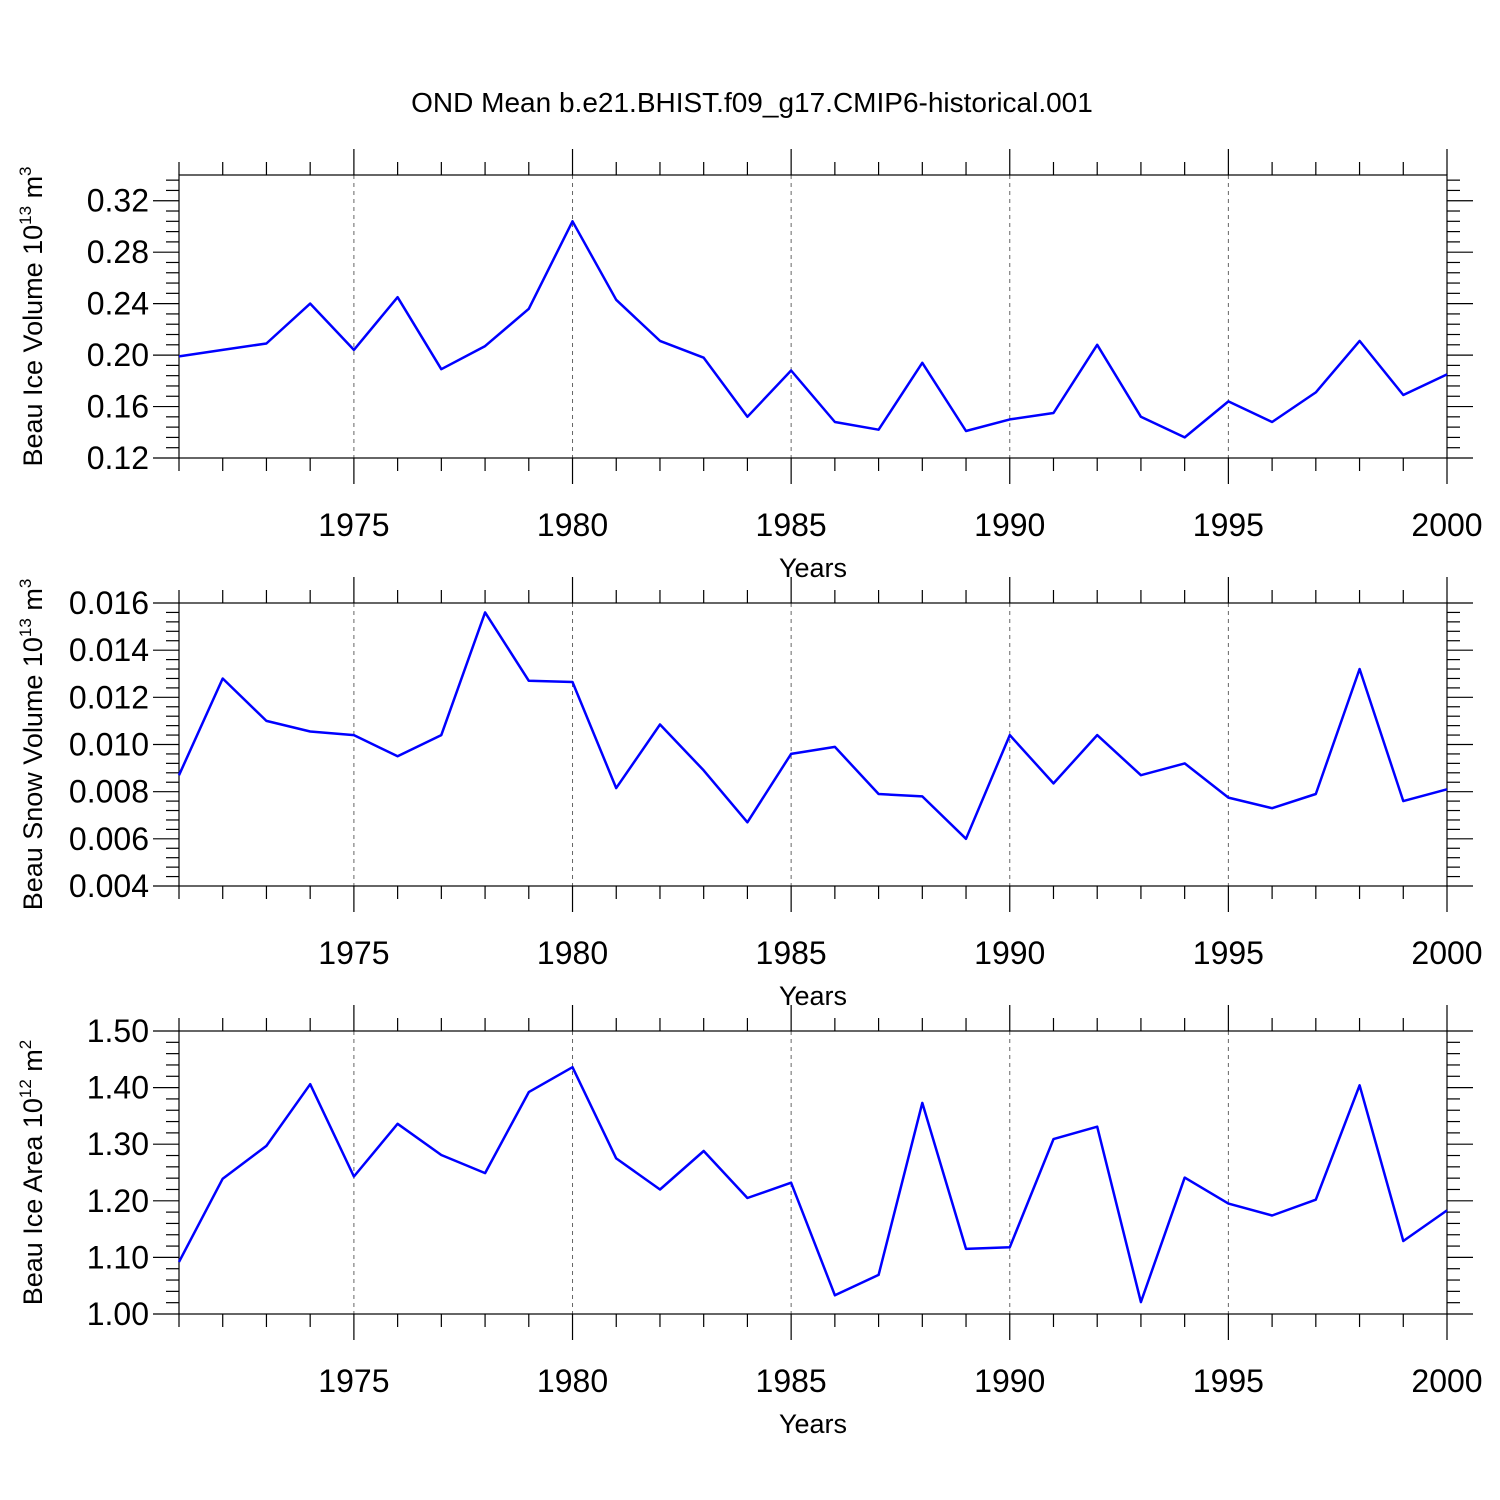 This screenshot has width=1500, height=1500. I want to click on y-tick-label: 0.008, so click(109, 792).